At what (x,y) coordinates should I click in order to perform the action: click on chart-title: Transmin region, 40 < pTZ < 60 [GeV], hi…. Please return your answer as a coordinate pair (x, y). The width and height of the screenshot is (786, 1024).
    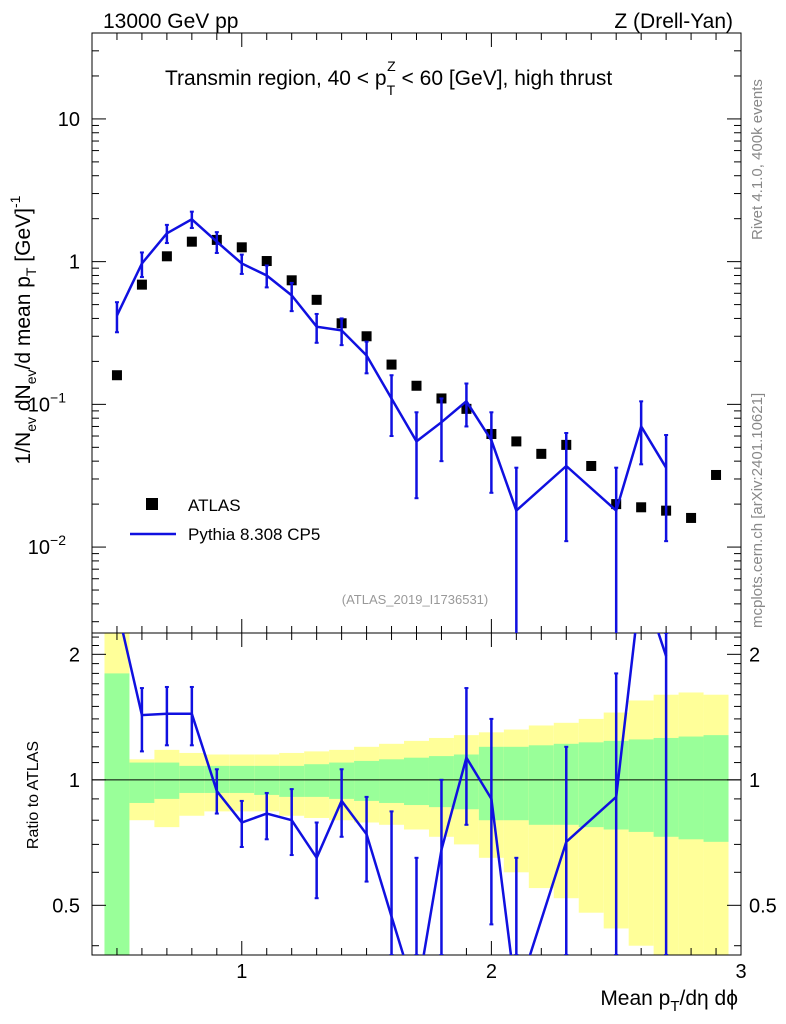
    Looking at the image, I should click on (388, 78).